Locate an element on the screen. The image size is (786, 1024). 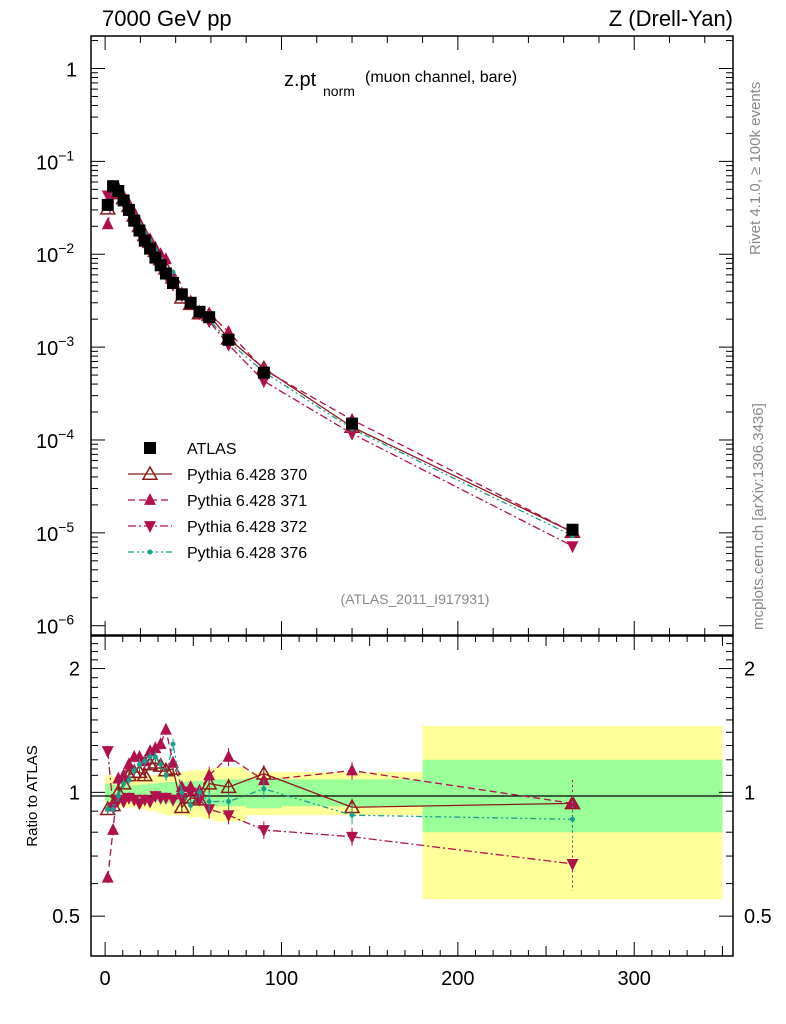
ratio-x-tick-label: 100 is located at coordinates (281, 979).